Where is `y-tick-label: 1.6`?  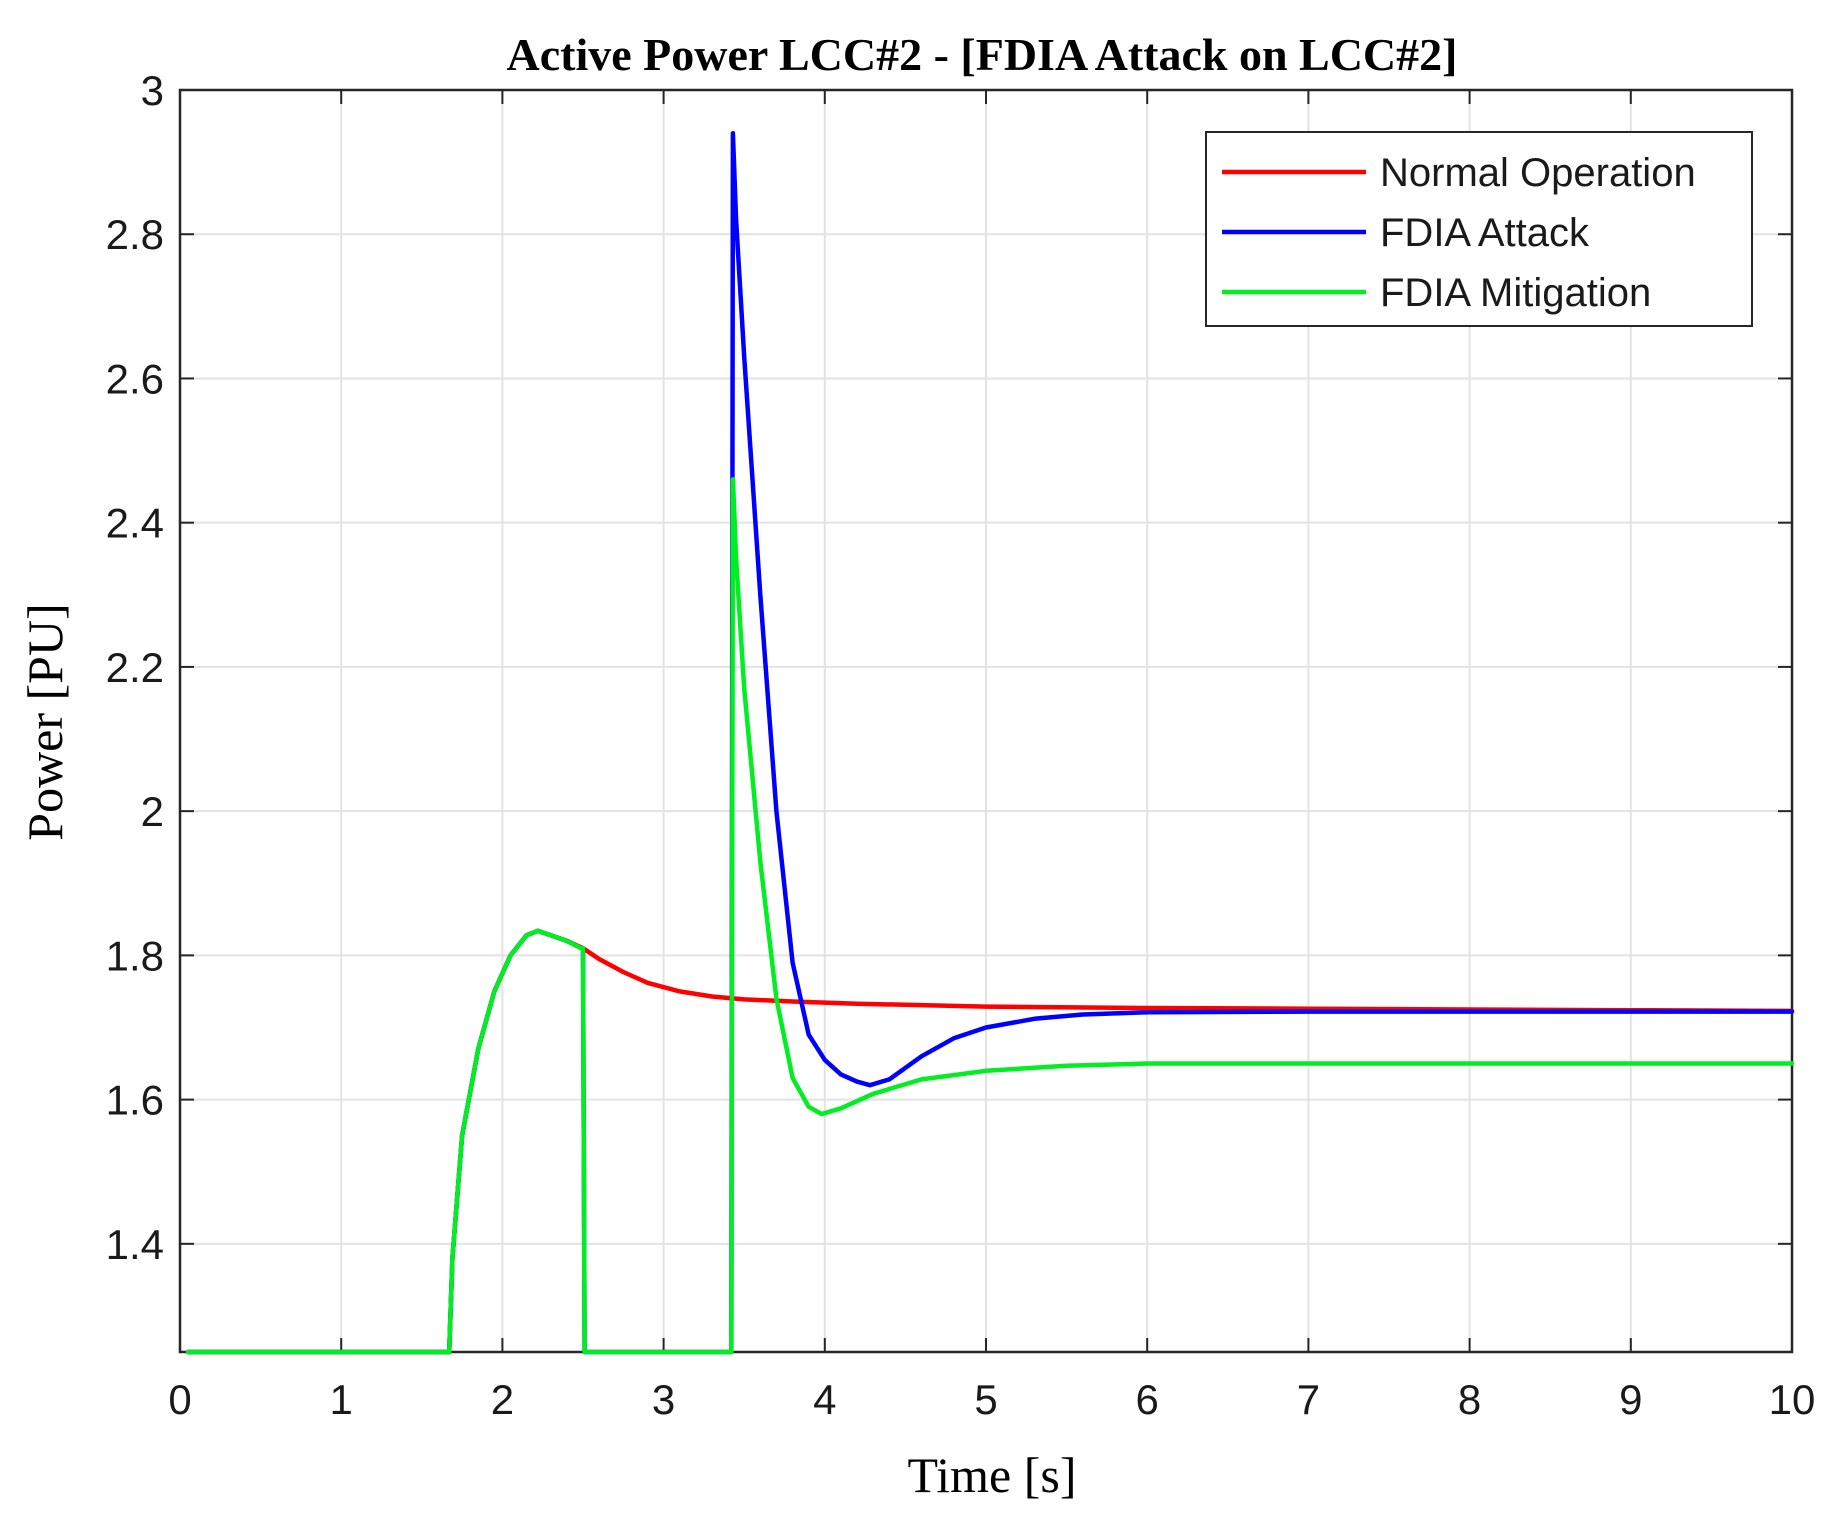 y-tick-label: 1.6 is located at coordinates (135, 1100).